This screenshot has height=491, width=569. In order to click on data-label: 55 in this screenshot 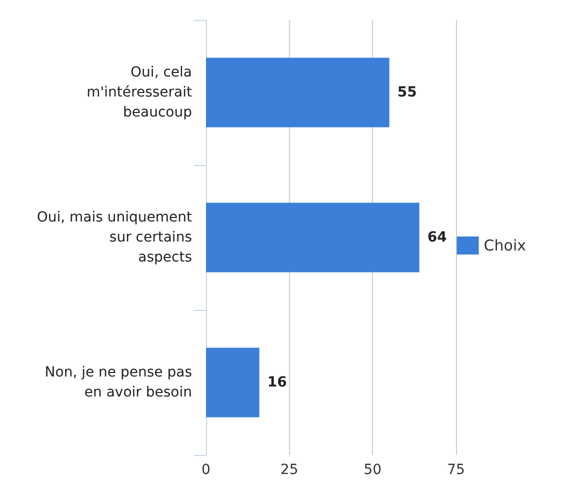, I will do `click(407, 92)`.